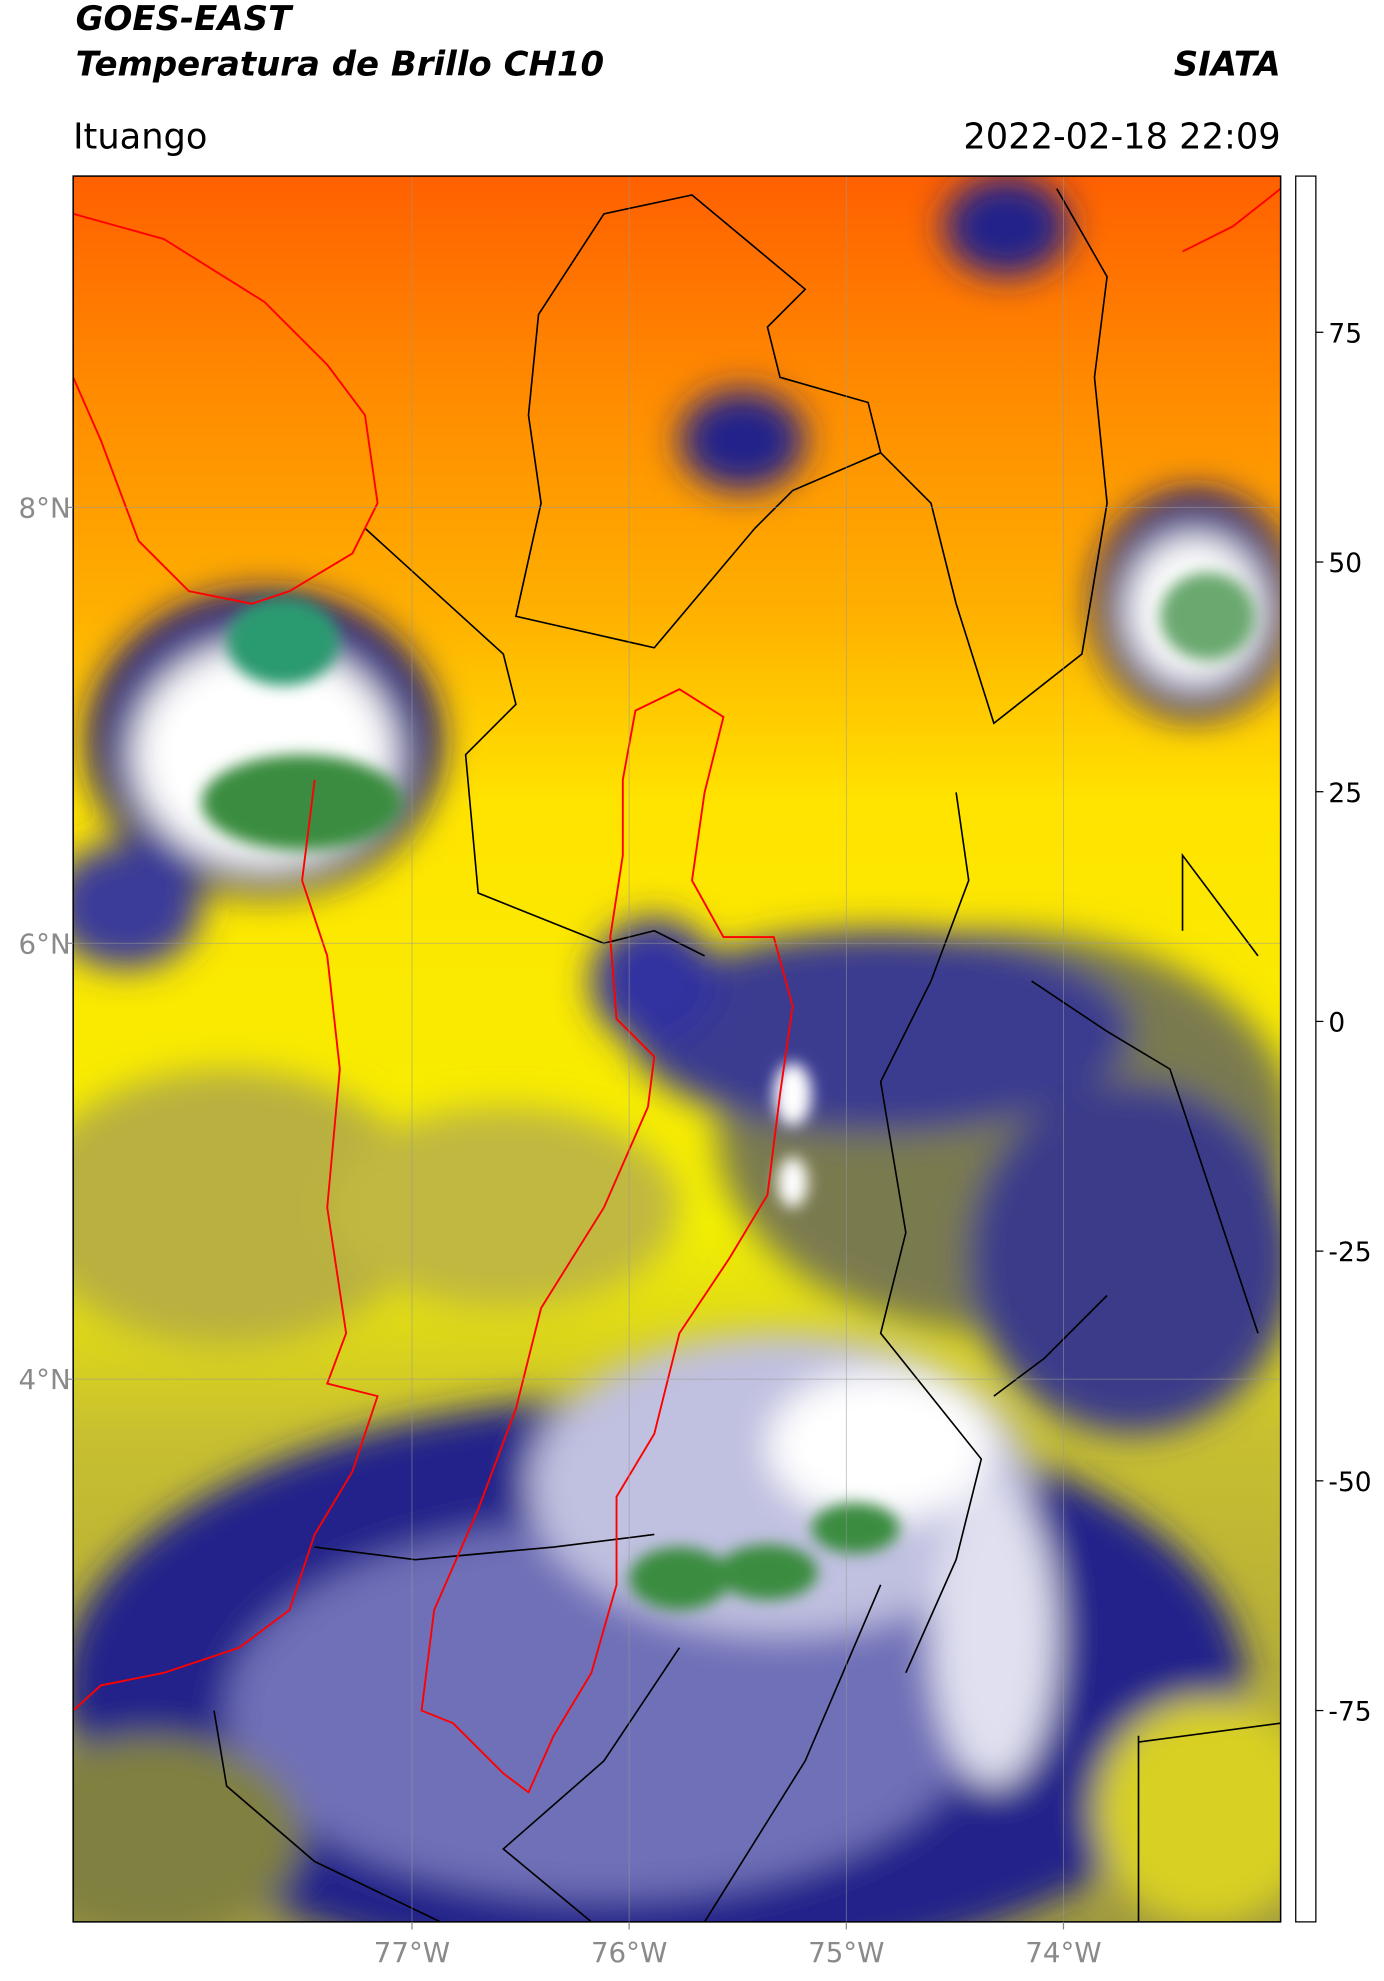 The height and width of the screenshot is (1981, 1384). I want to click on colorbar-tick-label: -25, so click(1349, 1252).